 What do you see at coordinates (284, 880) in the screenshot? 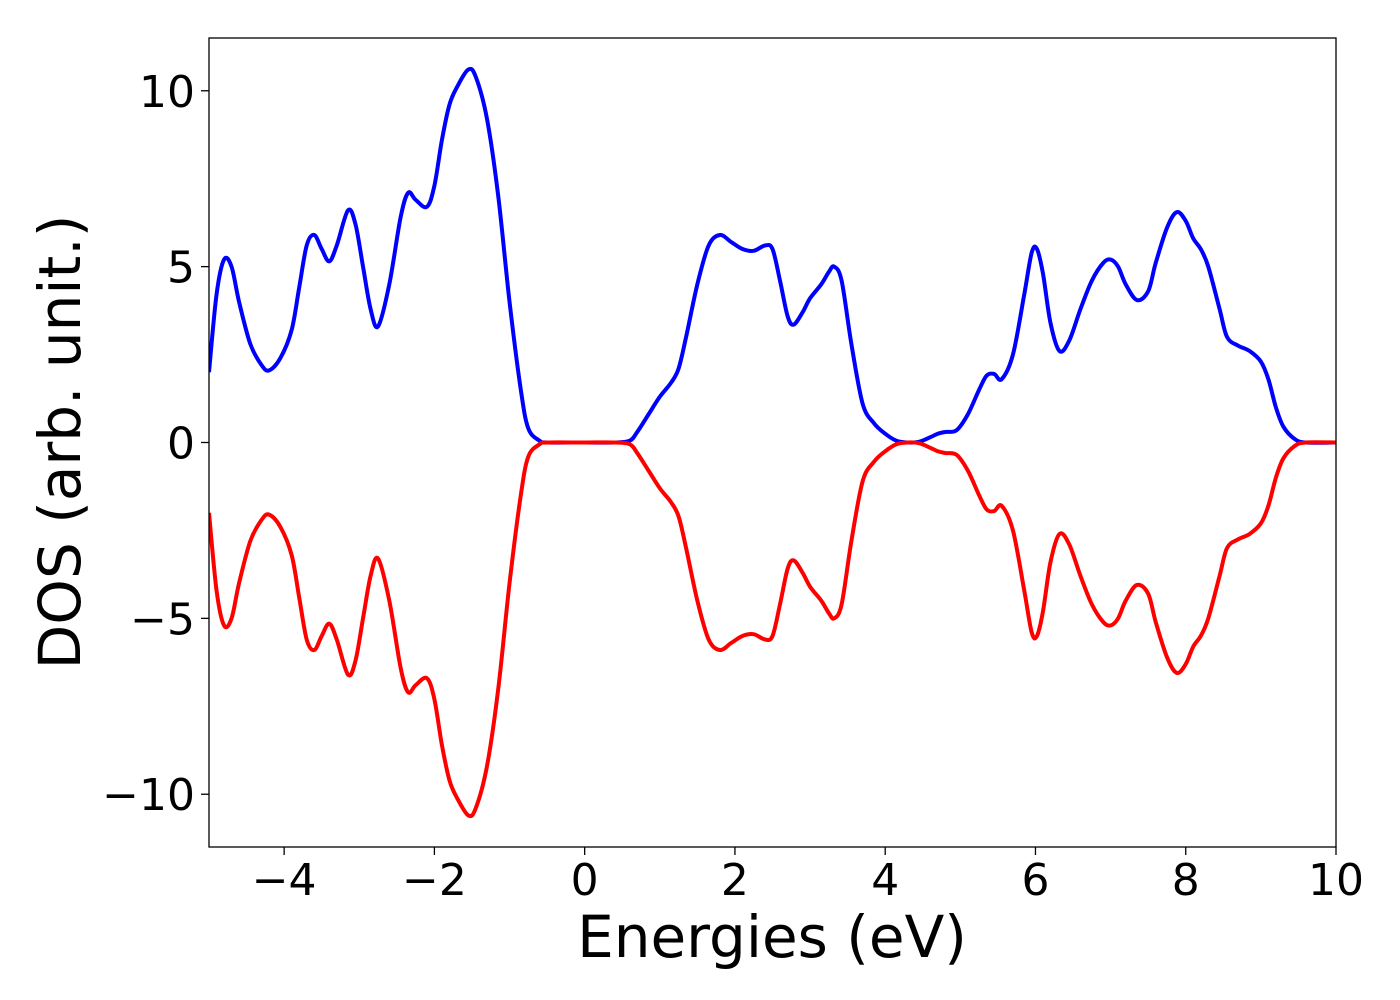
I see `x-tick-label: −4` at bounding box center [284, 880].